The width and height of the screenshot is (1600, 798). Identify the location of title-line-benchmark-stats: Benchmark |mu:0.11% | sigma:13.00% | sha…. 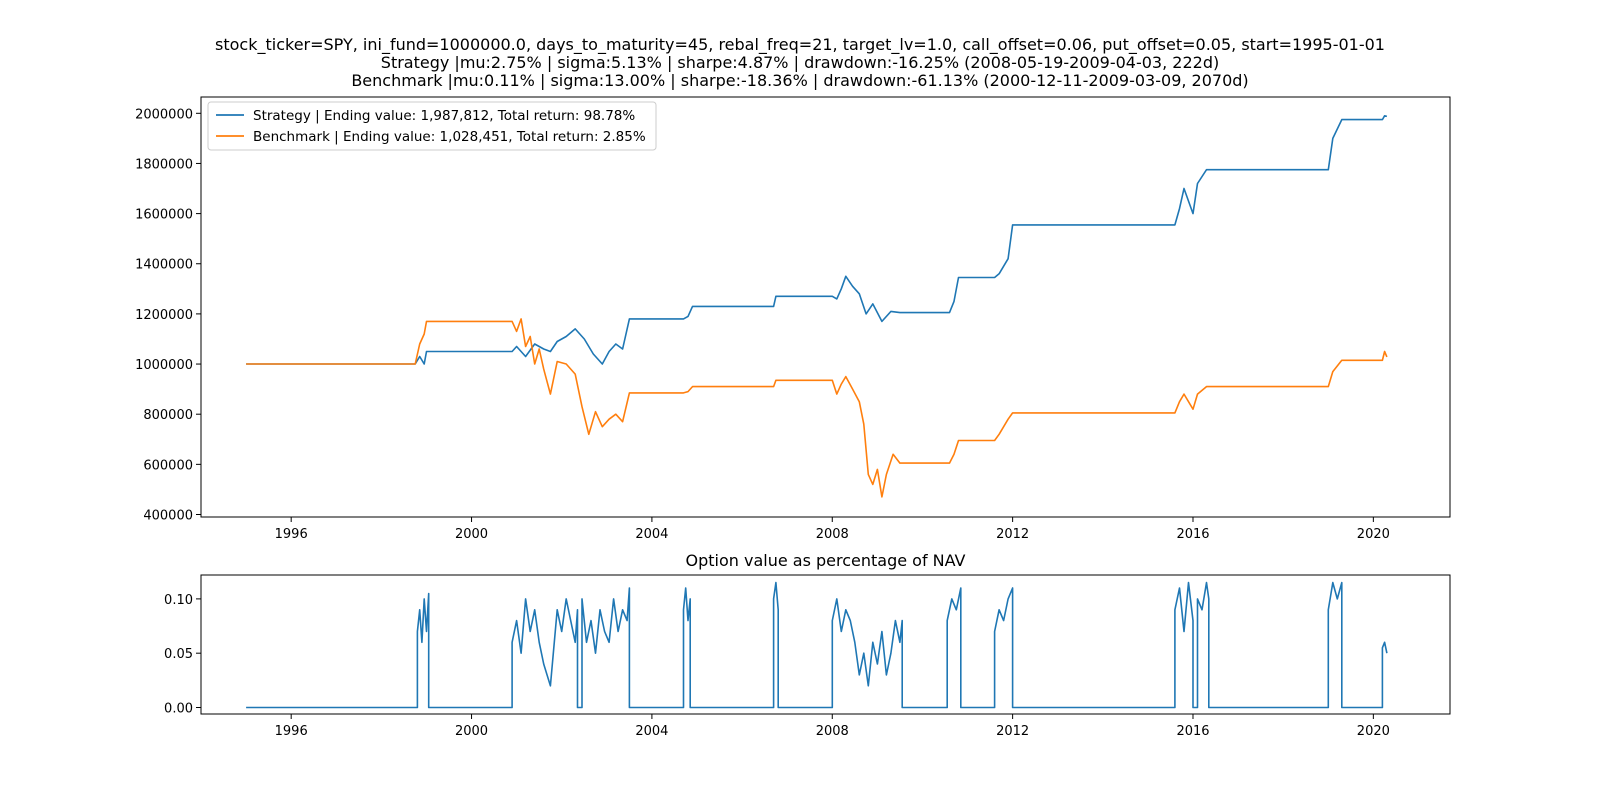
(800, 80).